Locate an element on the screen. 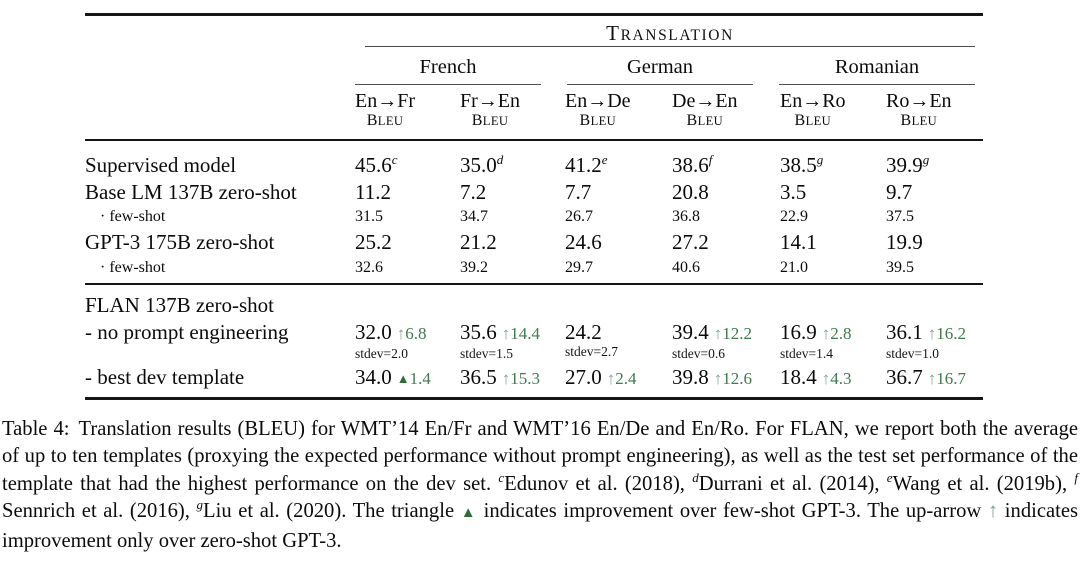 This screenshot has height=567, width=1080. table-top-rule is located at coordinates (534, 14).